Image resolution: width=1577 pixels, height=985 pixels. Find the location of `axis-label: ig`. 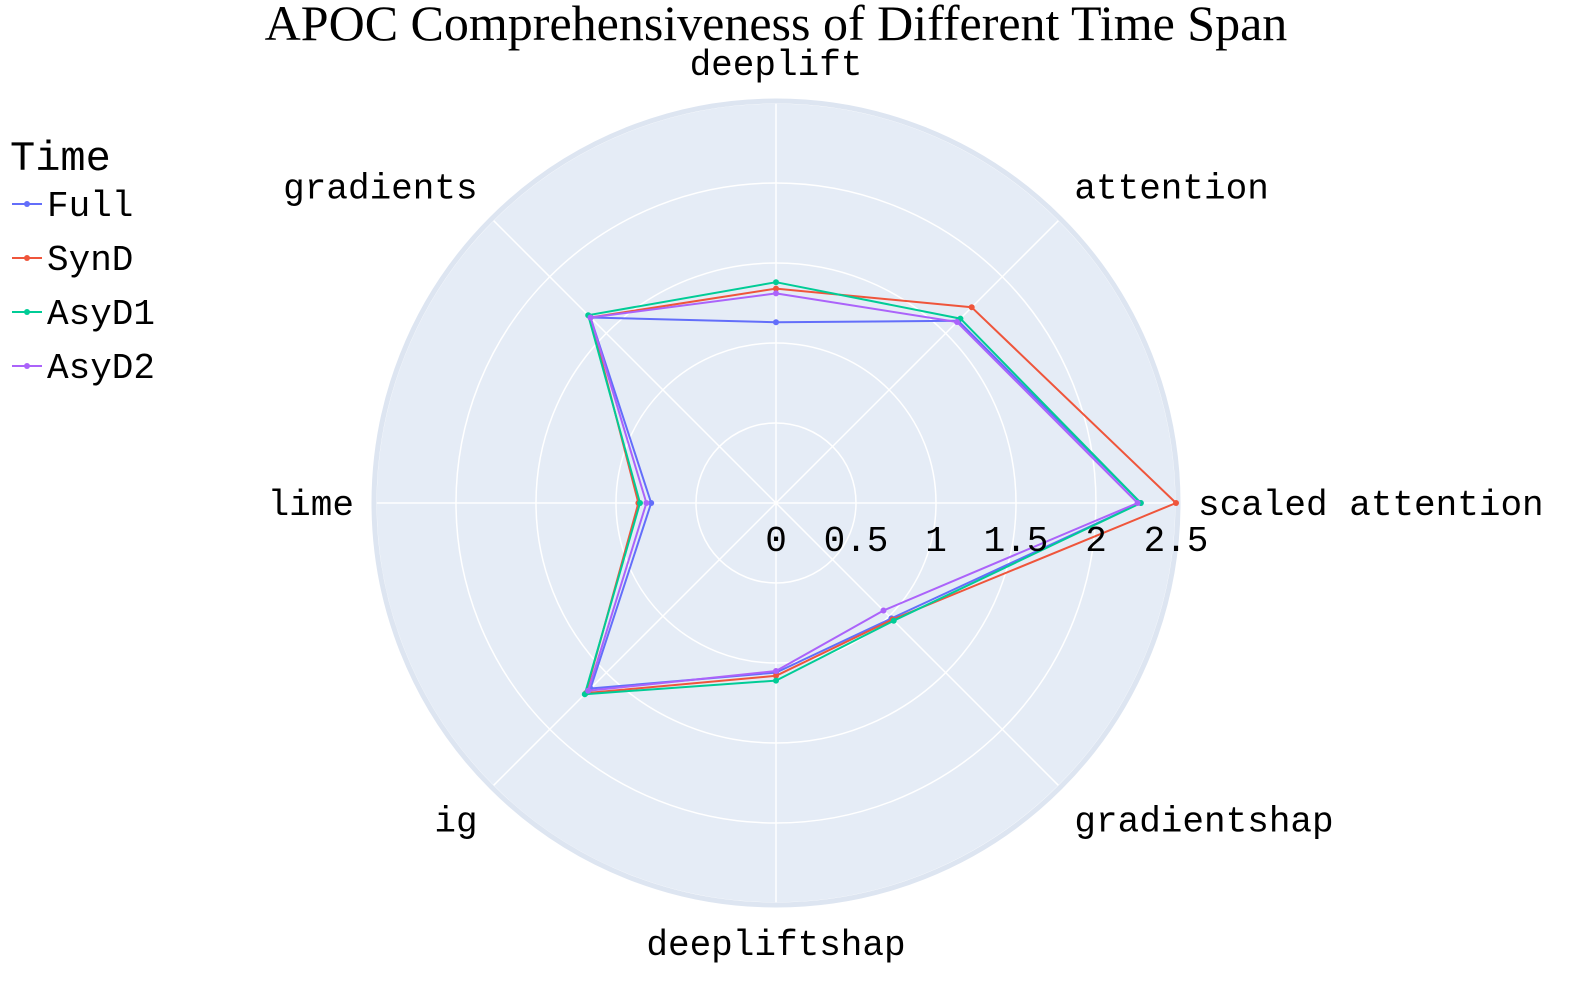

axis-label: ig is located at coordinates (455, 821).